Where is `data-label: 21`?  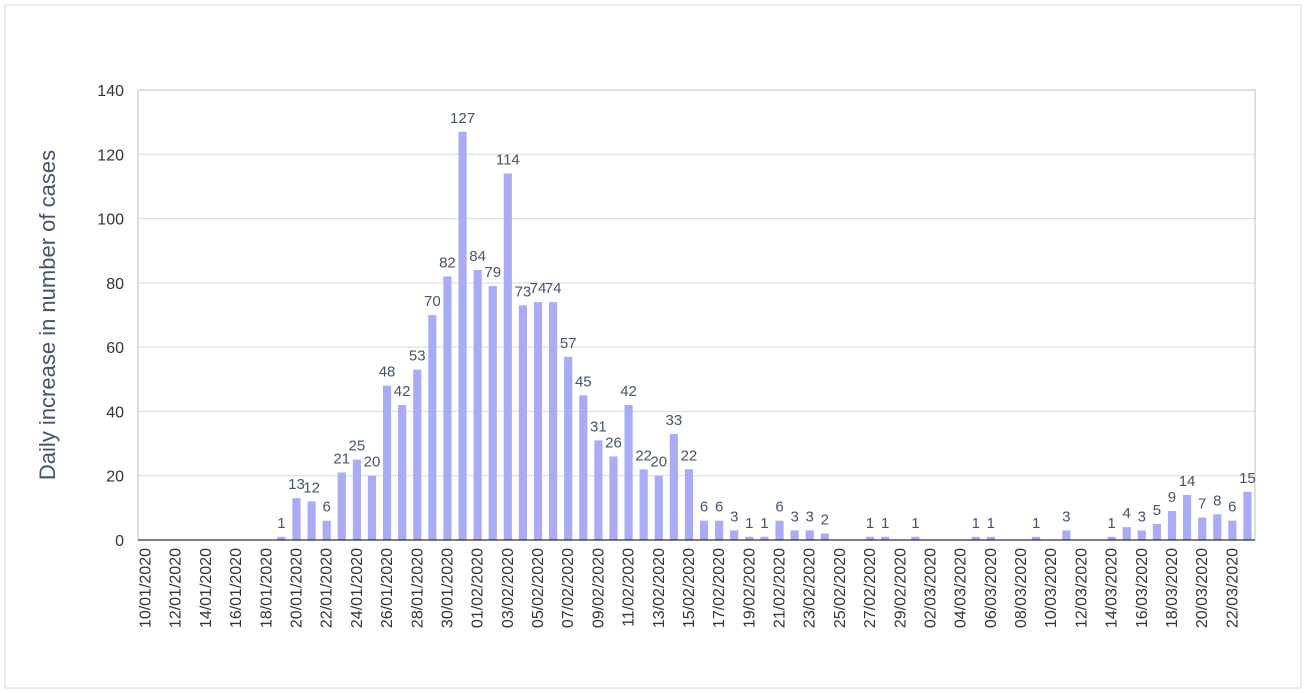
data-label: 21 is located at coordinates (341, 459).